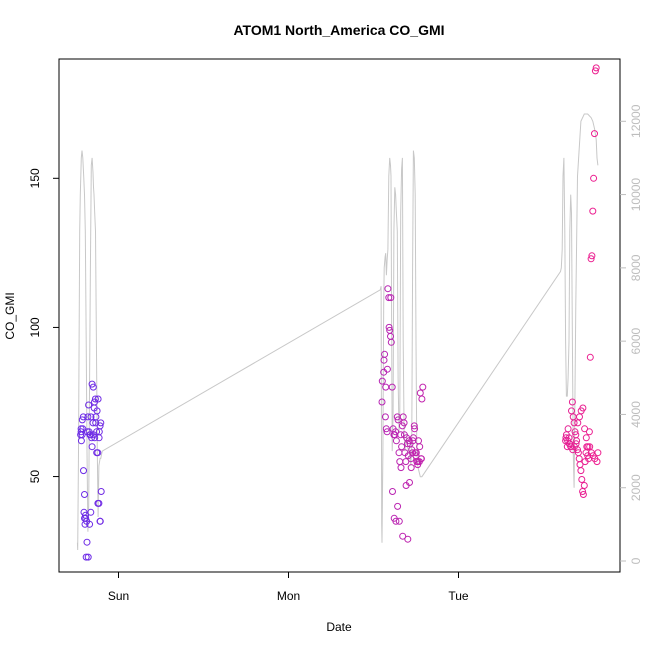 This screenshot has height=650, width=650. What do you see at coordinates (339, 627) in the screenshot?
I see `x-axis-label: Date` at bounding box center [339, 627].